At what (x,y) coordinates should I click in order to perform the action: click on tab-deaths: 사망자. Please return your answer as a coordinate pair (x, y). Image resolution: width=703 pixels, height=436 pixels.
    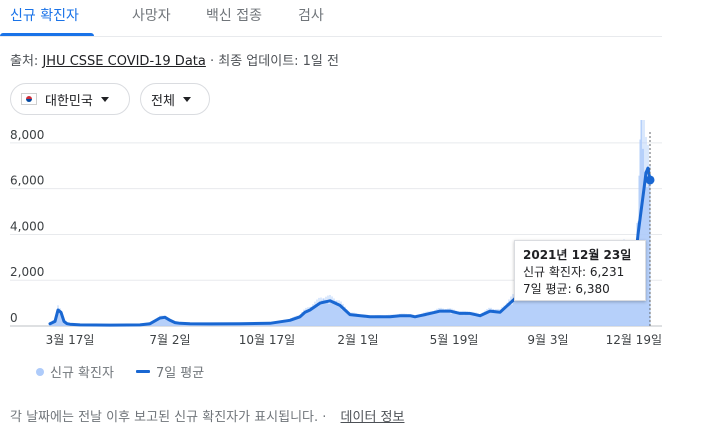
    Looking at the image, I should click on (151, 16).